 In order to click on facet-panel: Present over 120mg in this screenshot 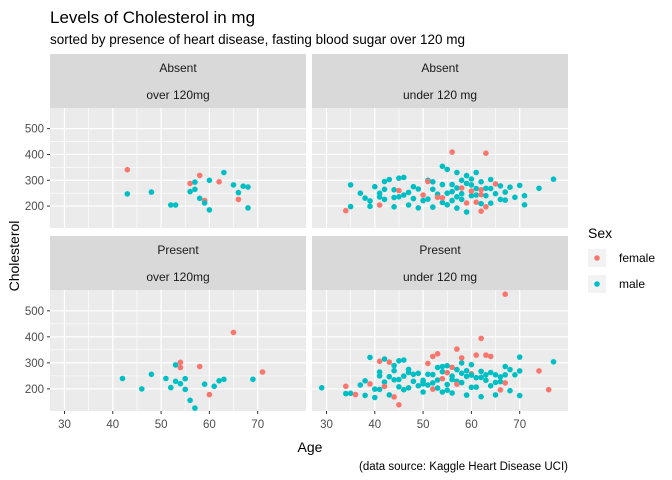, I will do `click(178, 323)`.